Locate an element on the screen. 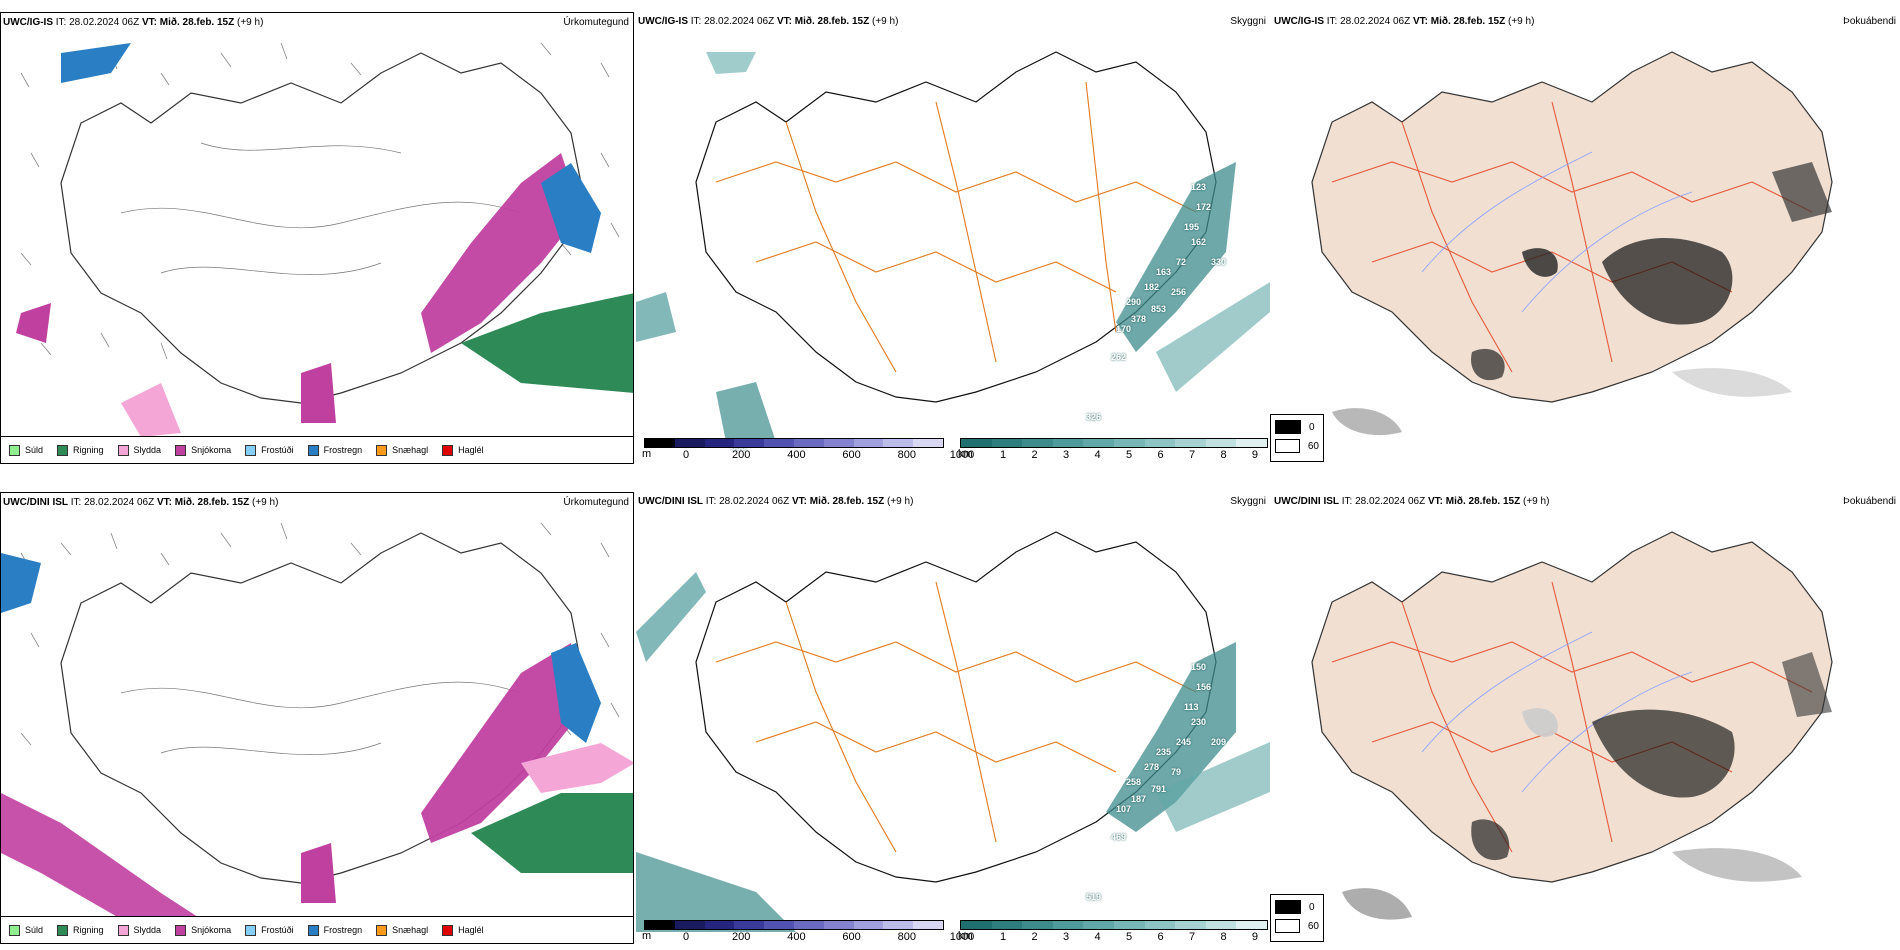 The image size is (1900, 950). height-colorbar-bar is located at coordinates (794, 925).